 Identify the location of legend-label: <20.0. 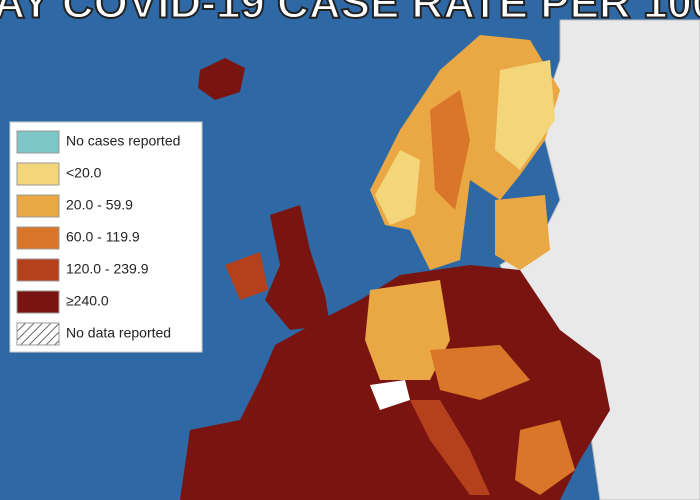
(84, 173).